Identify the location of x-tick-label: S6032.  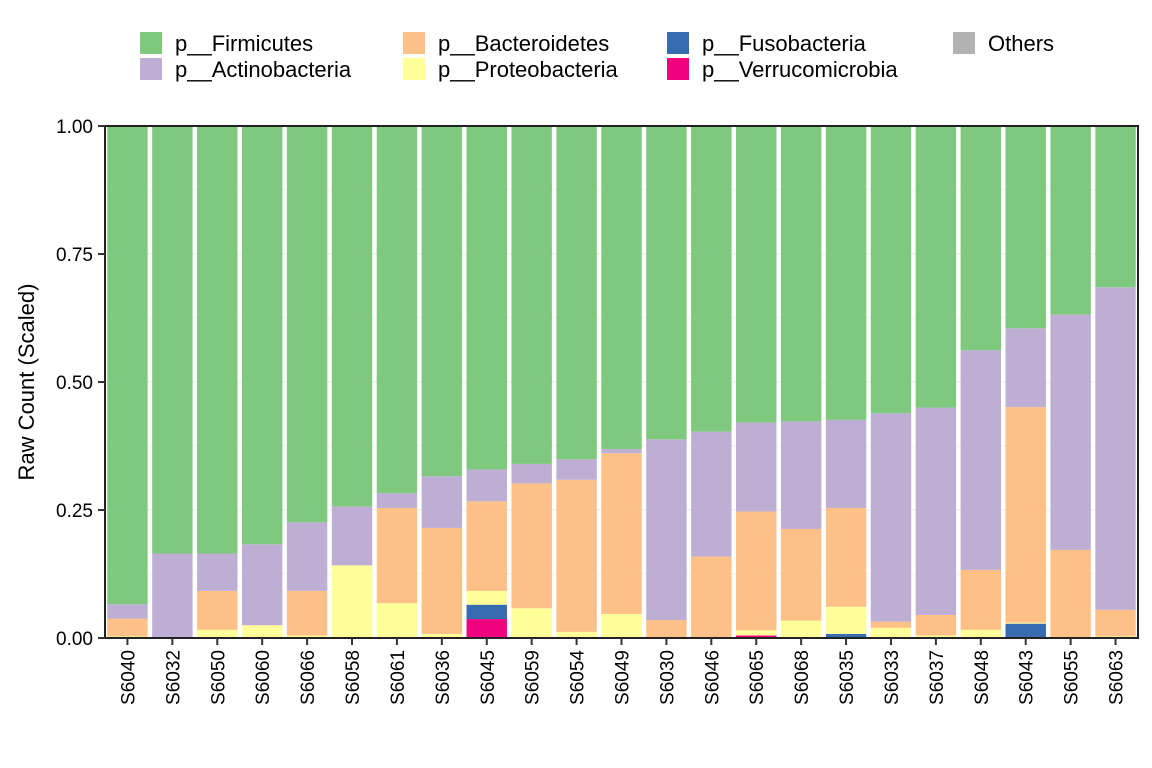
(173, 677).